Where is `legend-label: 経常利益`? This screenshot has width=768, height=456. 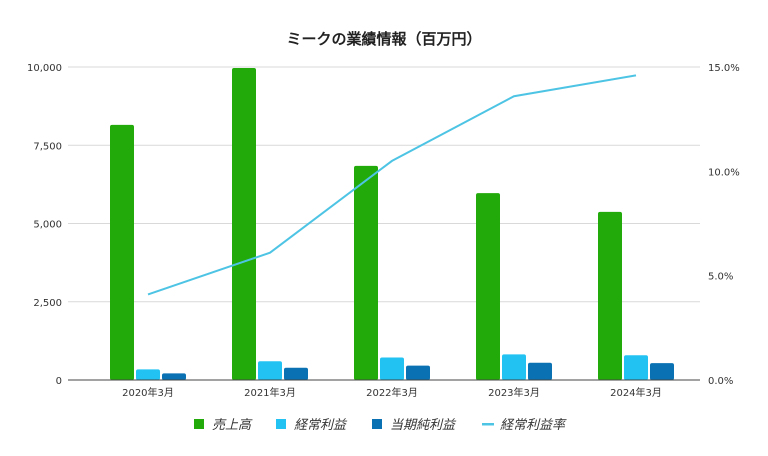 legend-label: 経常利益 is located at coordinates (321, 425).